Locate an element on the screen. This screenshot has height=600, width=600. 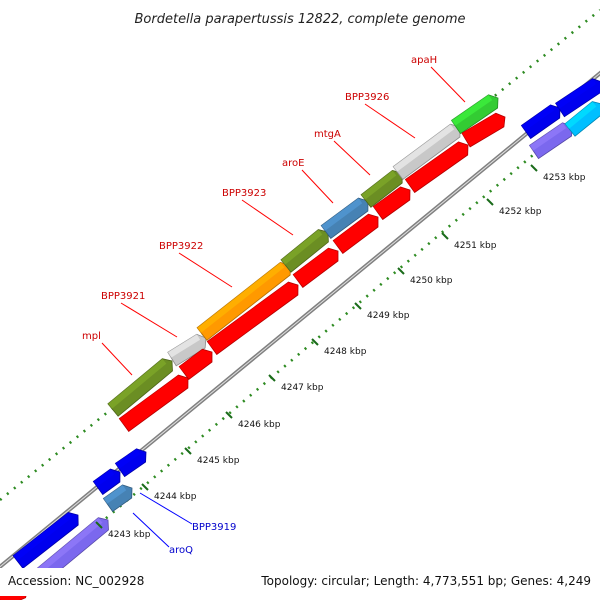
scale-tick: 4248 kbp is located at coordinates (339, 347).